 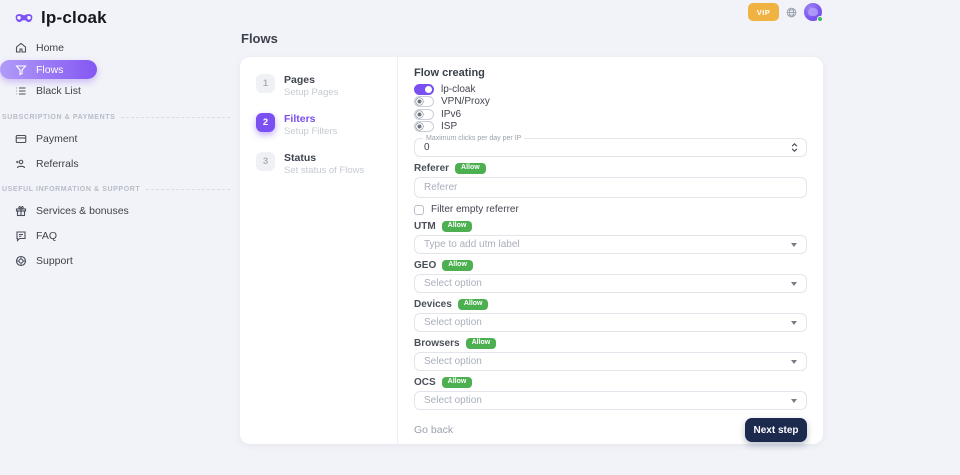 I want to click on utm-select: Type to add utm label, so click(x=610, y=244).